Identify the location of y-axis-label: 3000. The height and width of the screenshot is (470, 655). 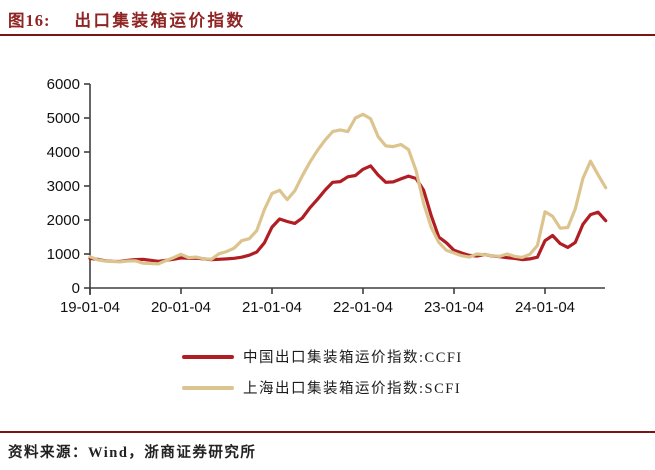
(63, 186).